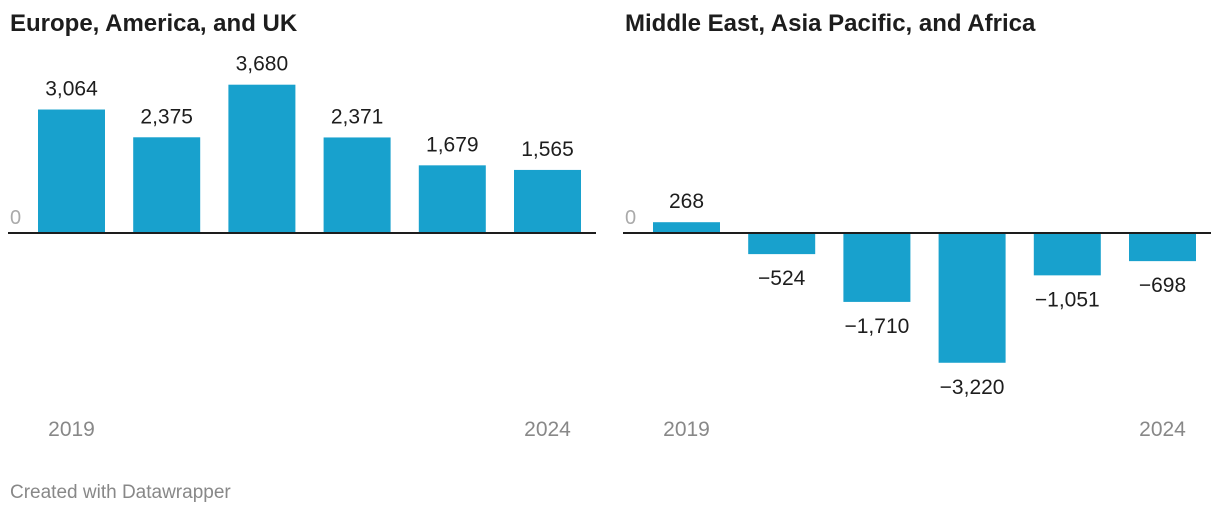  What do you see at coordinates (154, 23) in the screenshot?
I see `chart-title: Europe, America, and UK` at bounding box center [154, 23].